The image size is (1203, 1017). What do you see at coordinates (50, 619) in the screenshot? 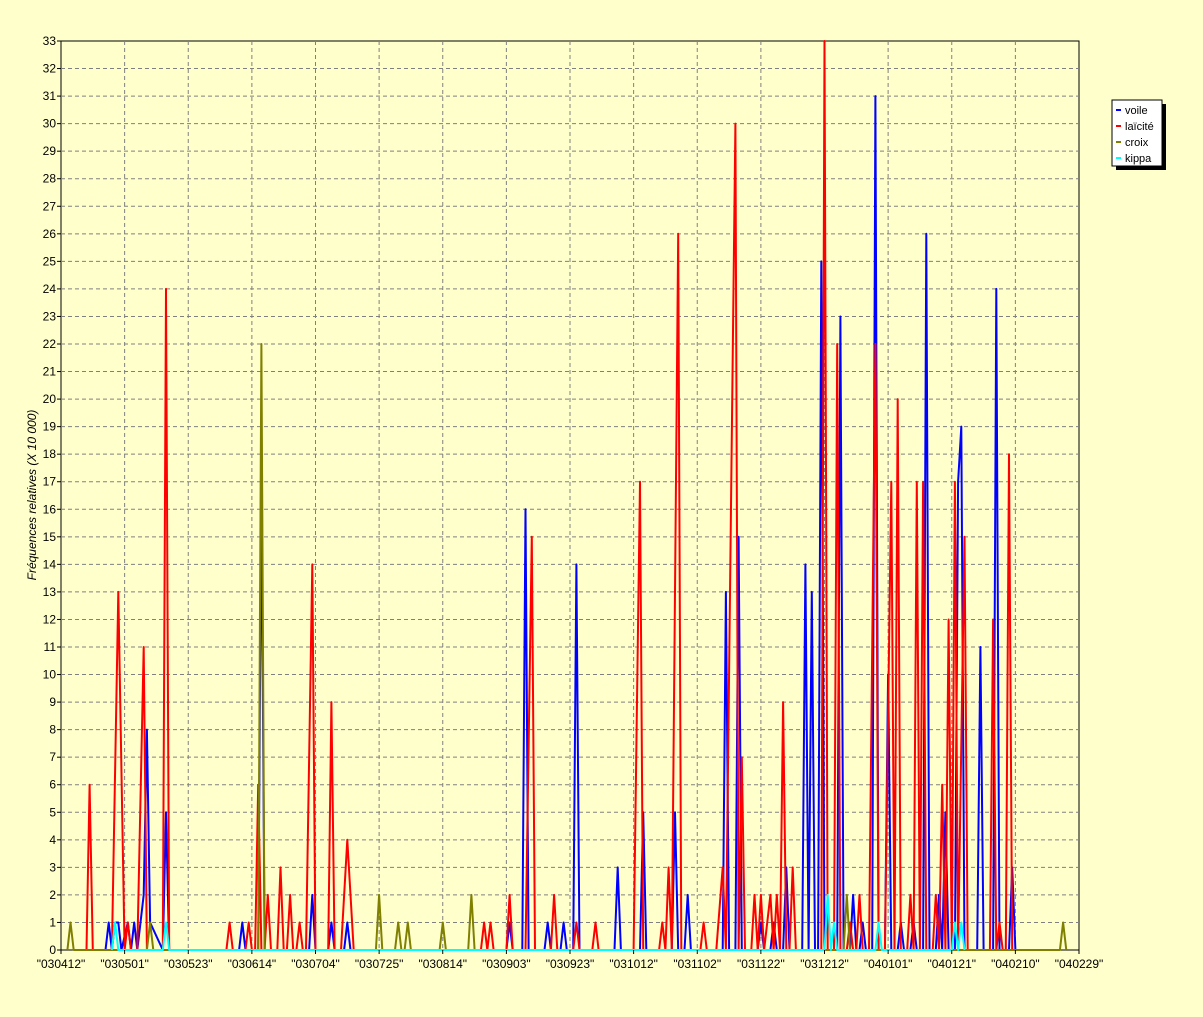
I see `y-tick-label: 12` at bounding box center [50, 619].